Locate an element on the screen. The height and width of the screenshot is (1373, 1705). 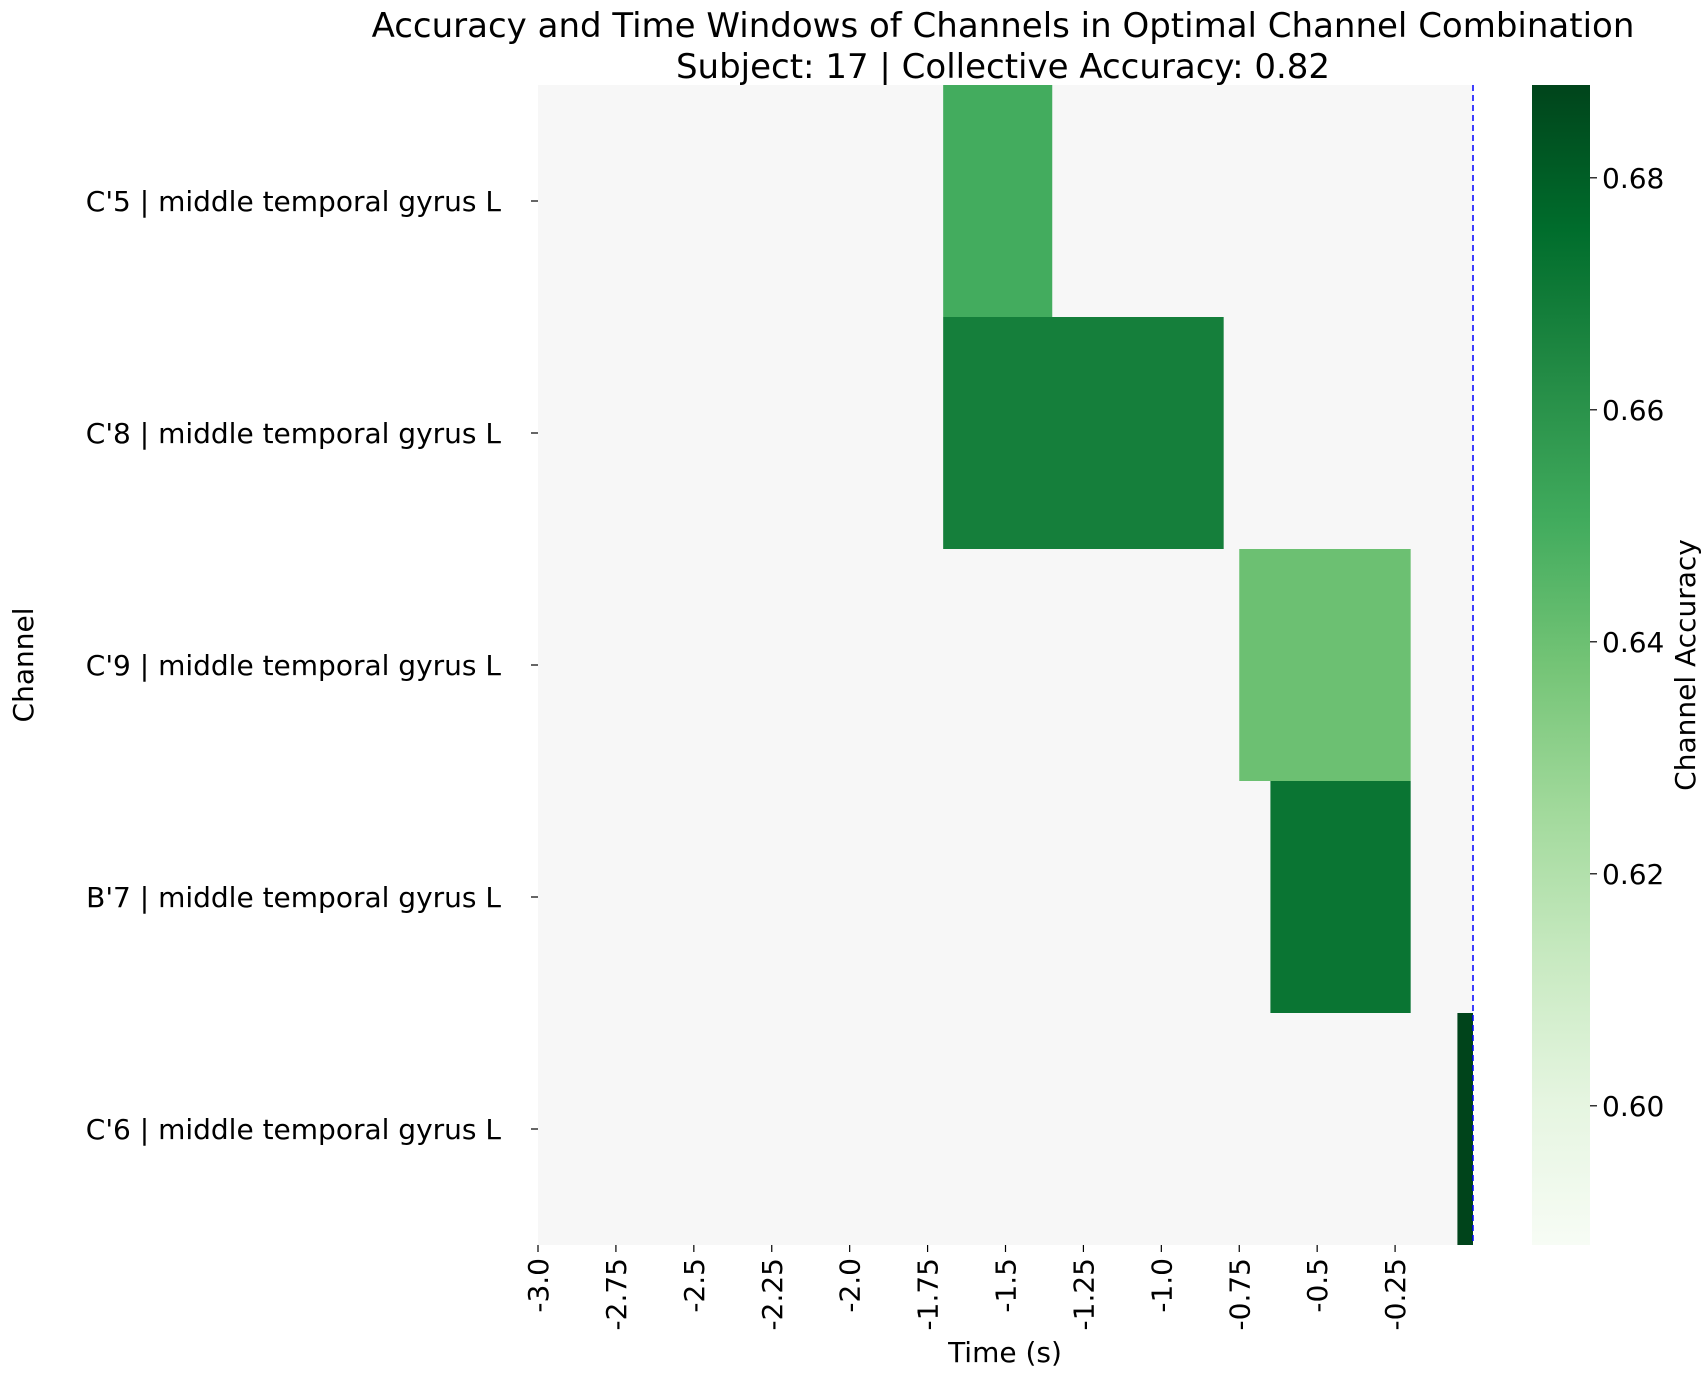
y-axis-label: Channel is located at coordinates (23, 665).